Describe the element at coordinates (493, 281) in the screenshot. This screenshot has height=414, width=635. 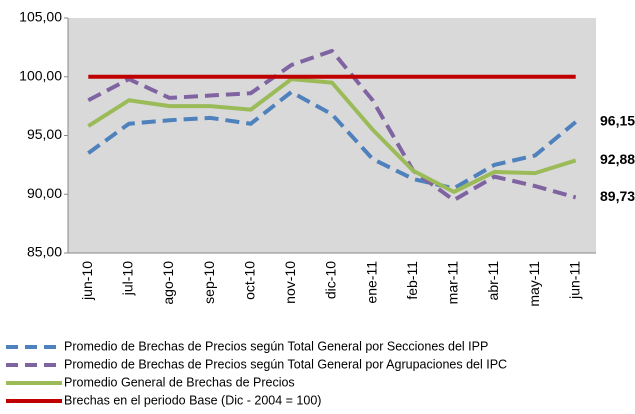
I see `x-tick-label: abr-11` at that location.